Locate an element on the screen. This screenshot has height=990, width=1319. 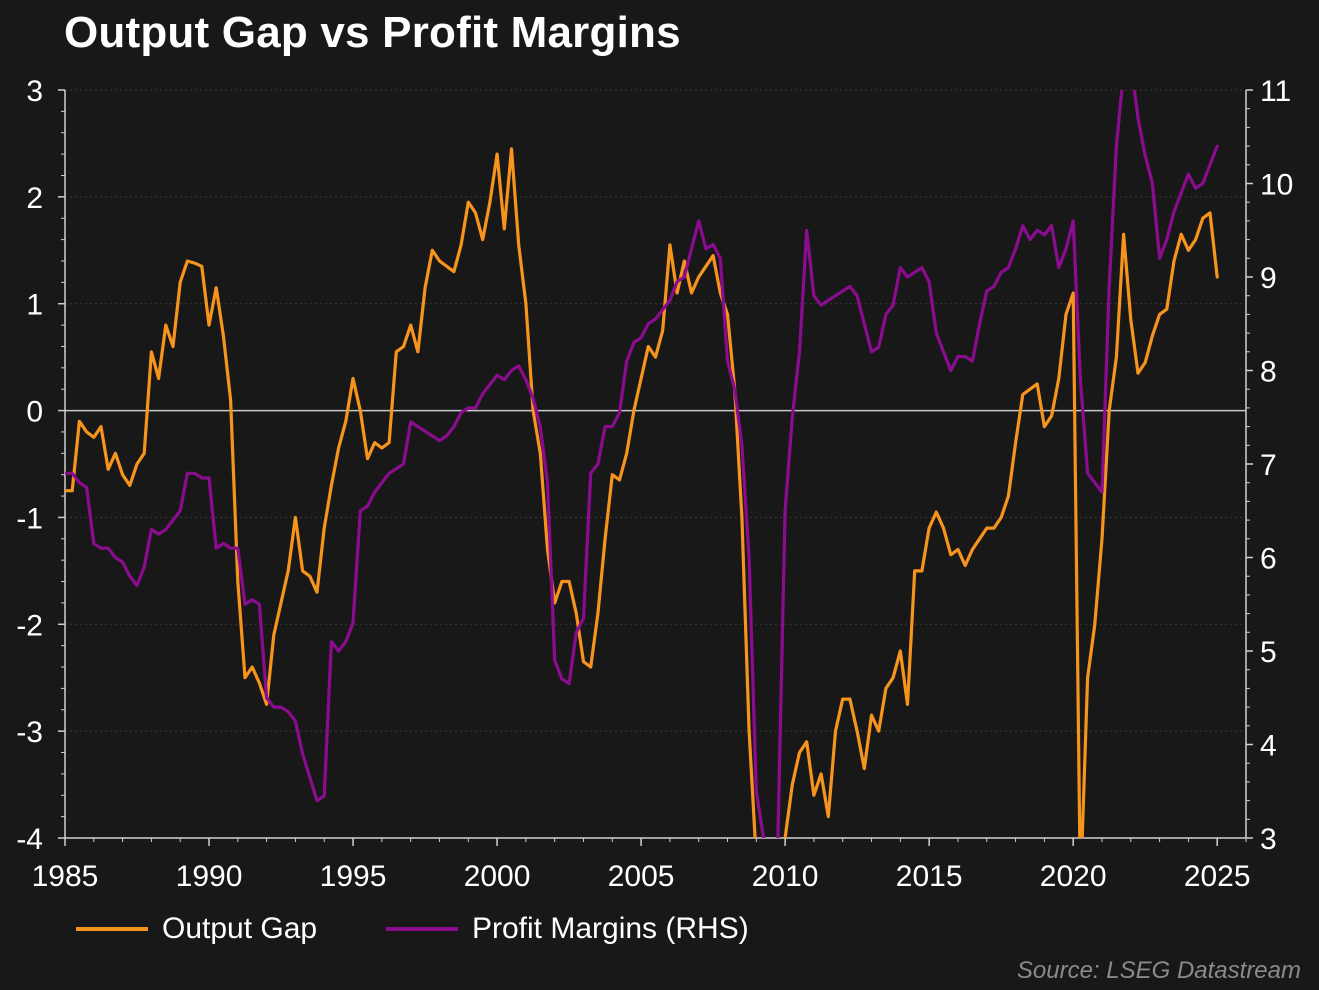
x-tick-label: 1985 is located at coordinates (65, 876).